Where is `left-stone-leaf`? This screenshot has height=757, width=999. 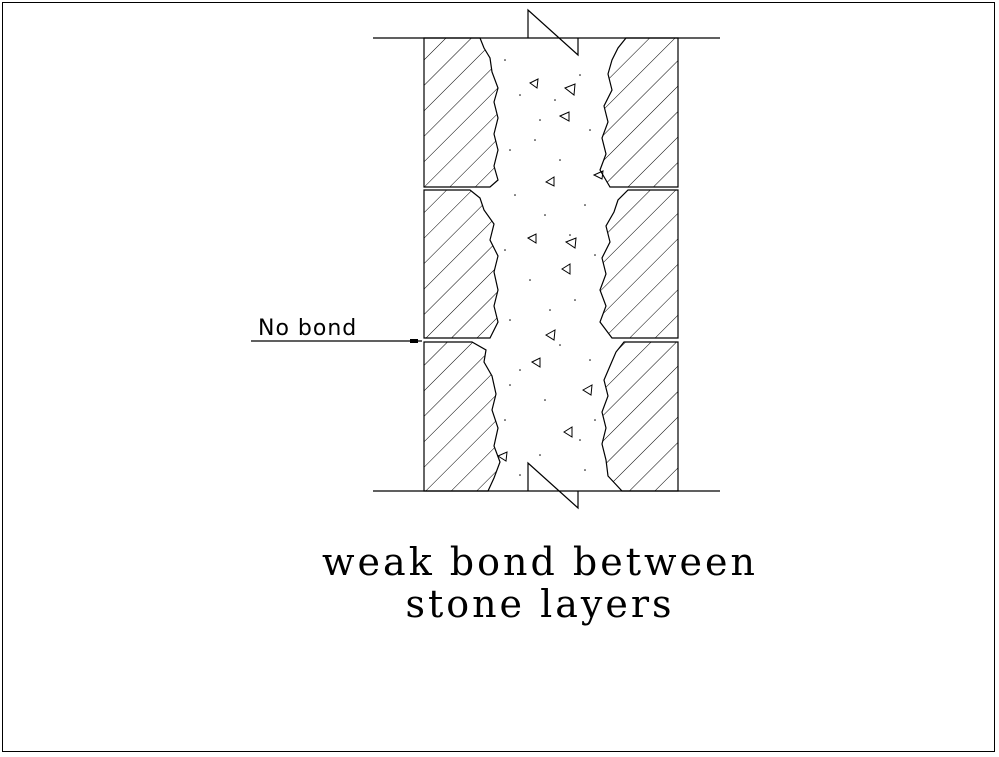 left-stone-leaf is located at coordinates (462, 264).